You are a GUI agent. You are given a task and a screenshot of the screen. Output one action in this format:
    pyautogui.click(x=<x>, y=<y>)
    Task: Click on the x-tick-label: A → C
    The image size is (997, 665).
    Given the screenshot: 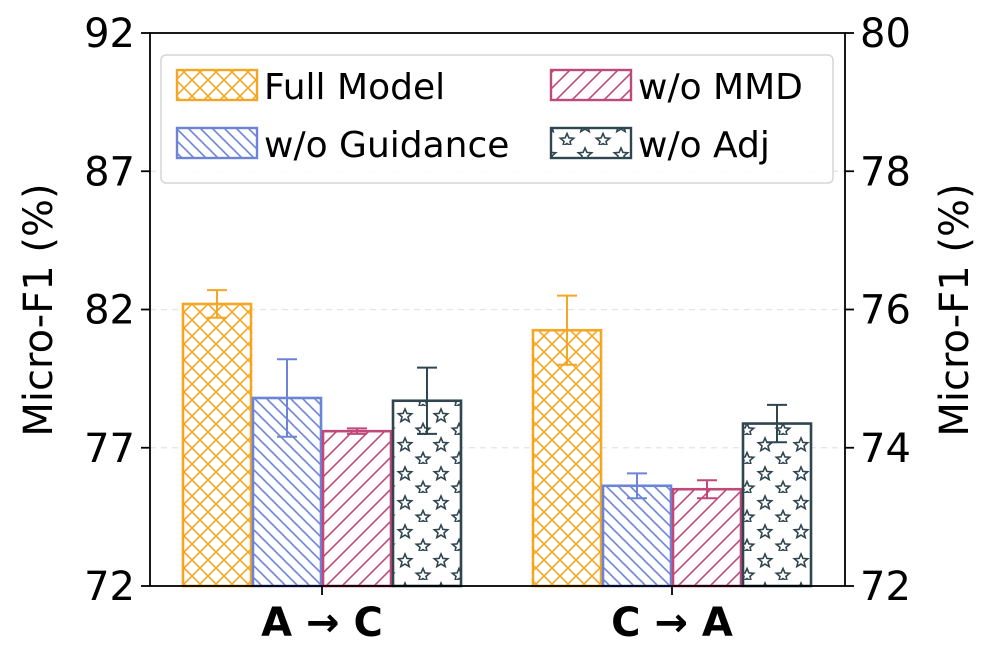 What is the action you would take?
    pyautogui.click(x=322, y=623)
    